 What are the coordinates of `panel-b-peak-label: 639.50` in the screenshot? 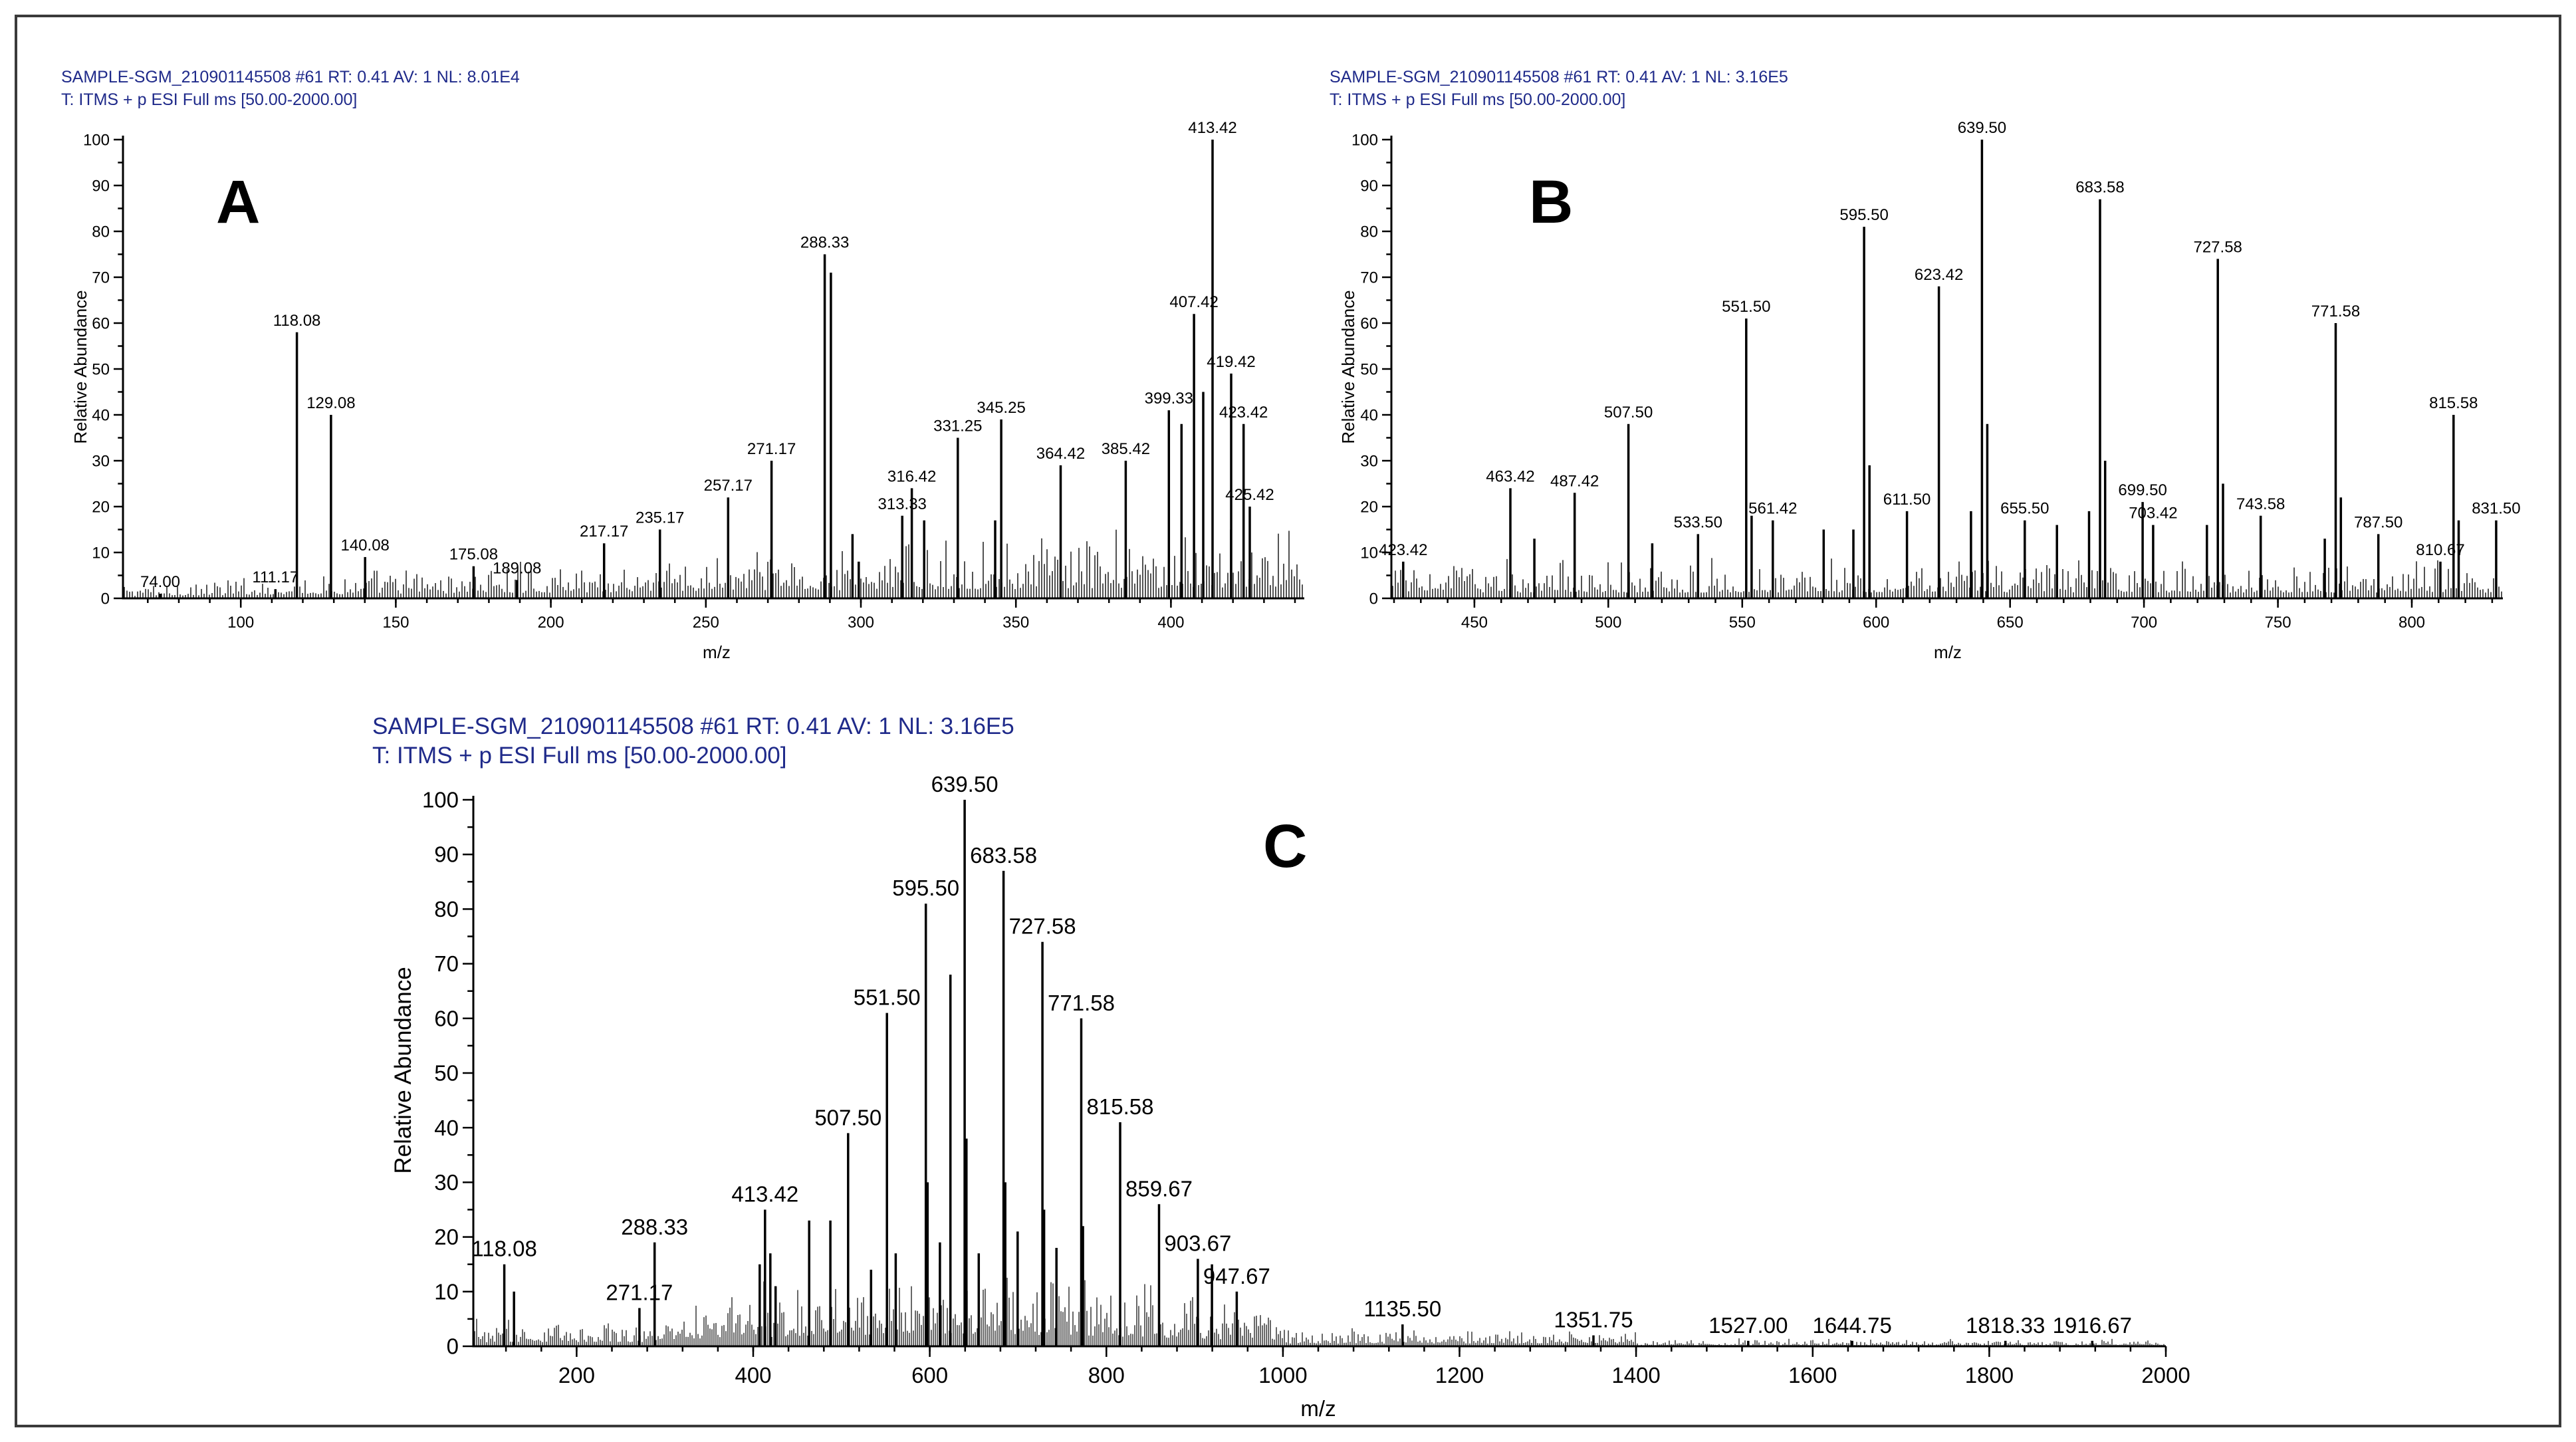 It's located at (1982, 128).